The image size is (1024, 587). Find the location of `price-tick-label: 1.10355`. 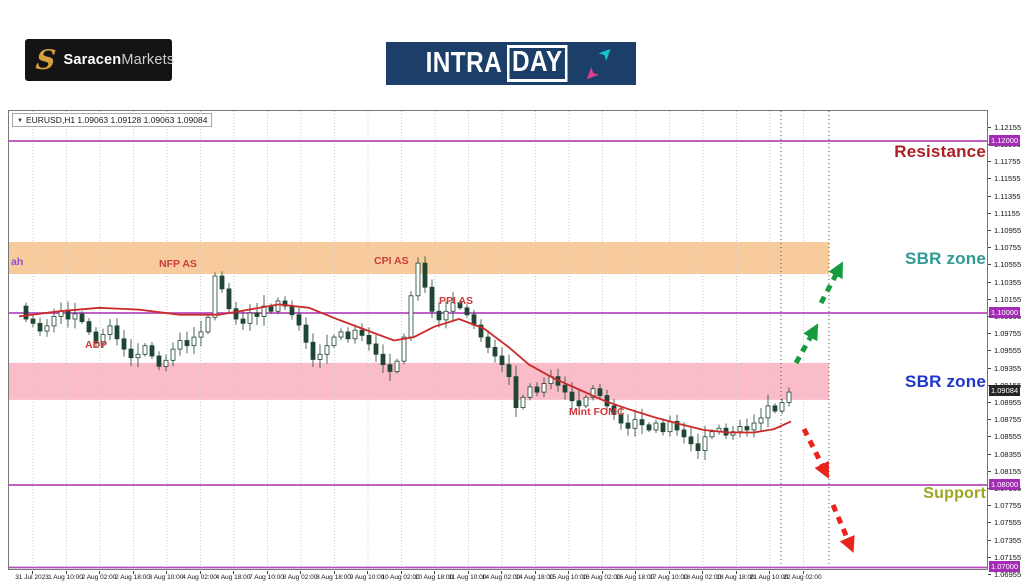

price-tick-label: 1.10355 is located at coordinates (1008, 282).